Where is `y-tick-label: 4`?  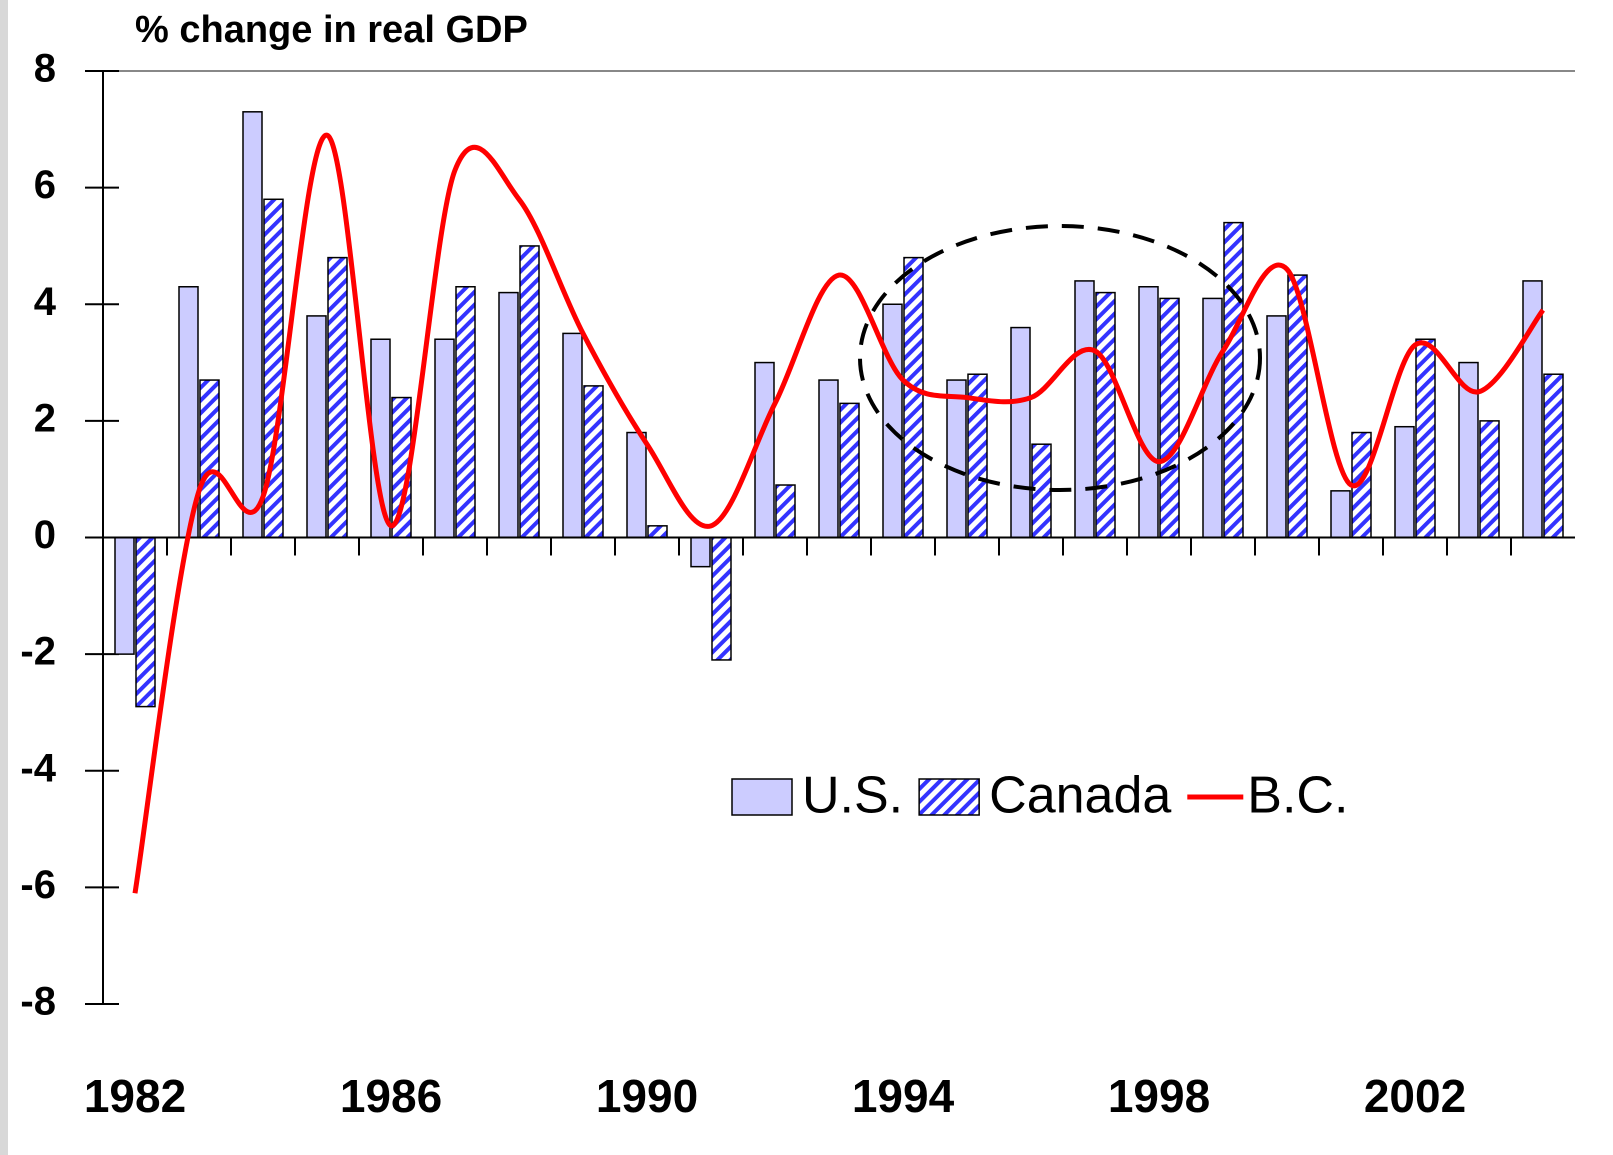 y-tick-label: 4 is located at coordinates (45, 302).